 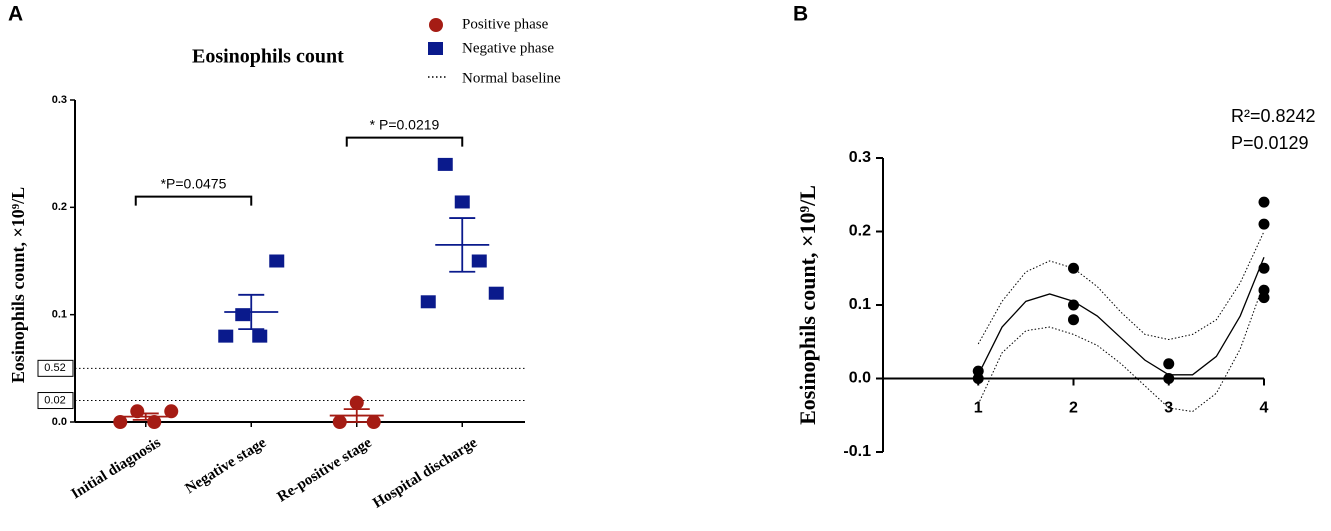 I want to click on legend-label: Negative phase, so click(x=508, y=48).